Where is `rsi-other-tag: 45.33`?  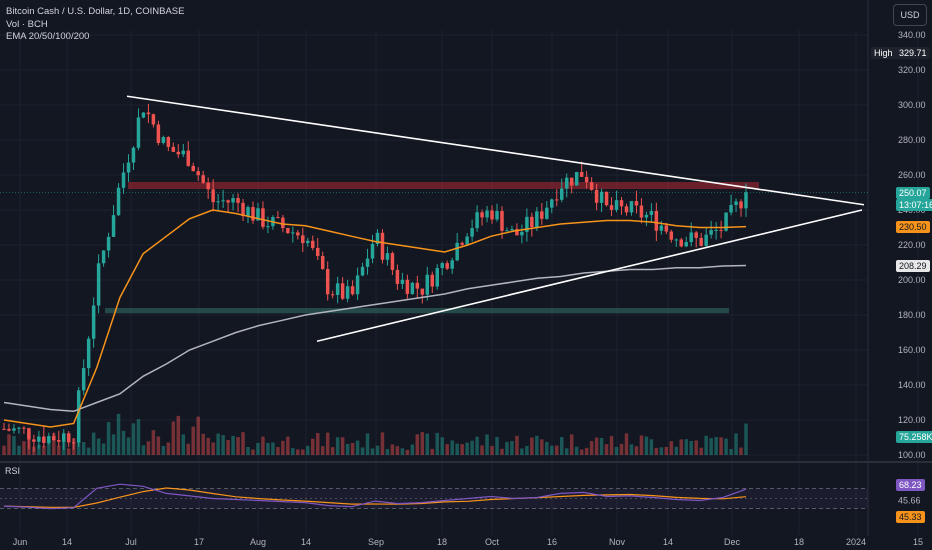
rsi-other-tag: 45.33 is located at coordinates (910, 517).